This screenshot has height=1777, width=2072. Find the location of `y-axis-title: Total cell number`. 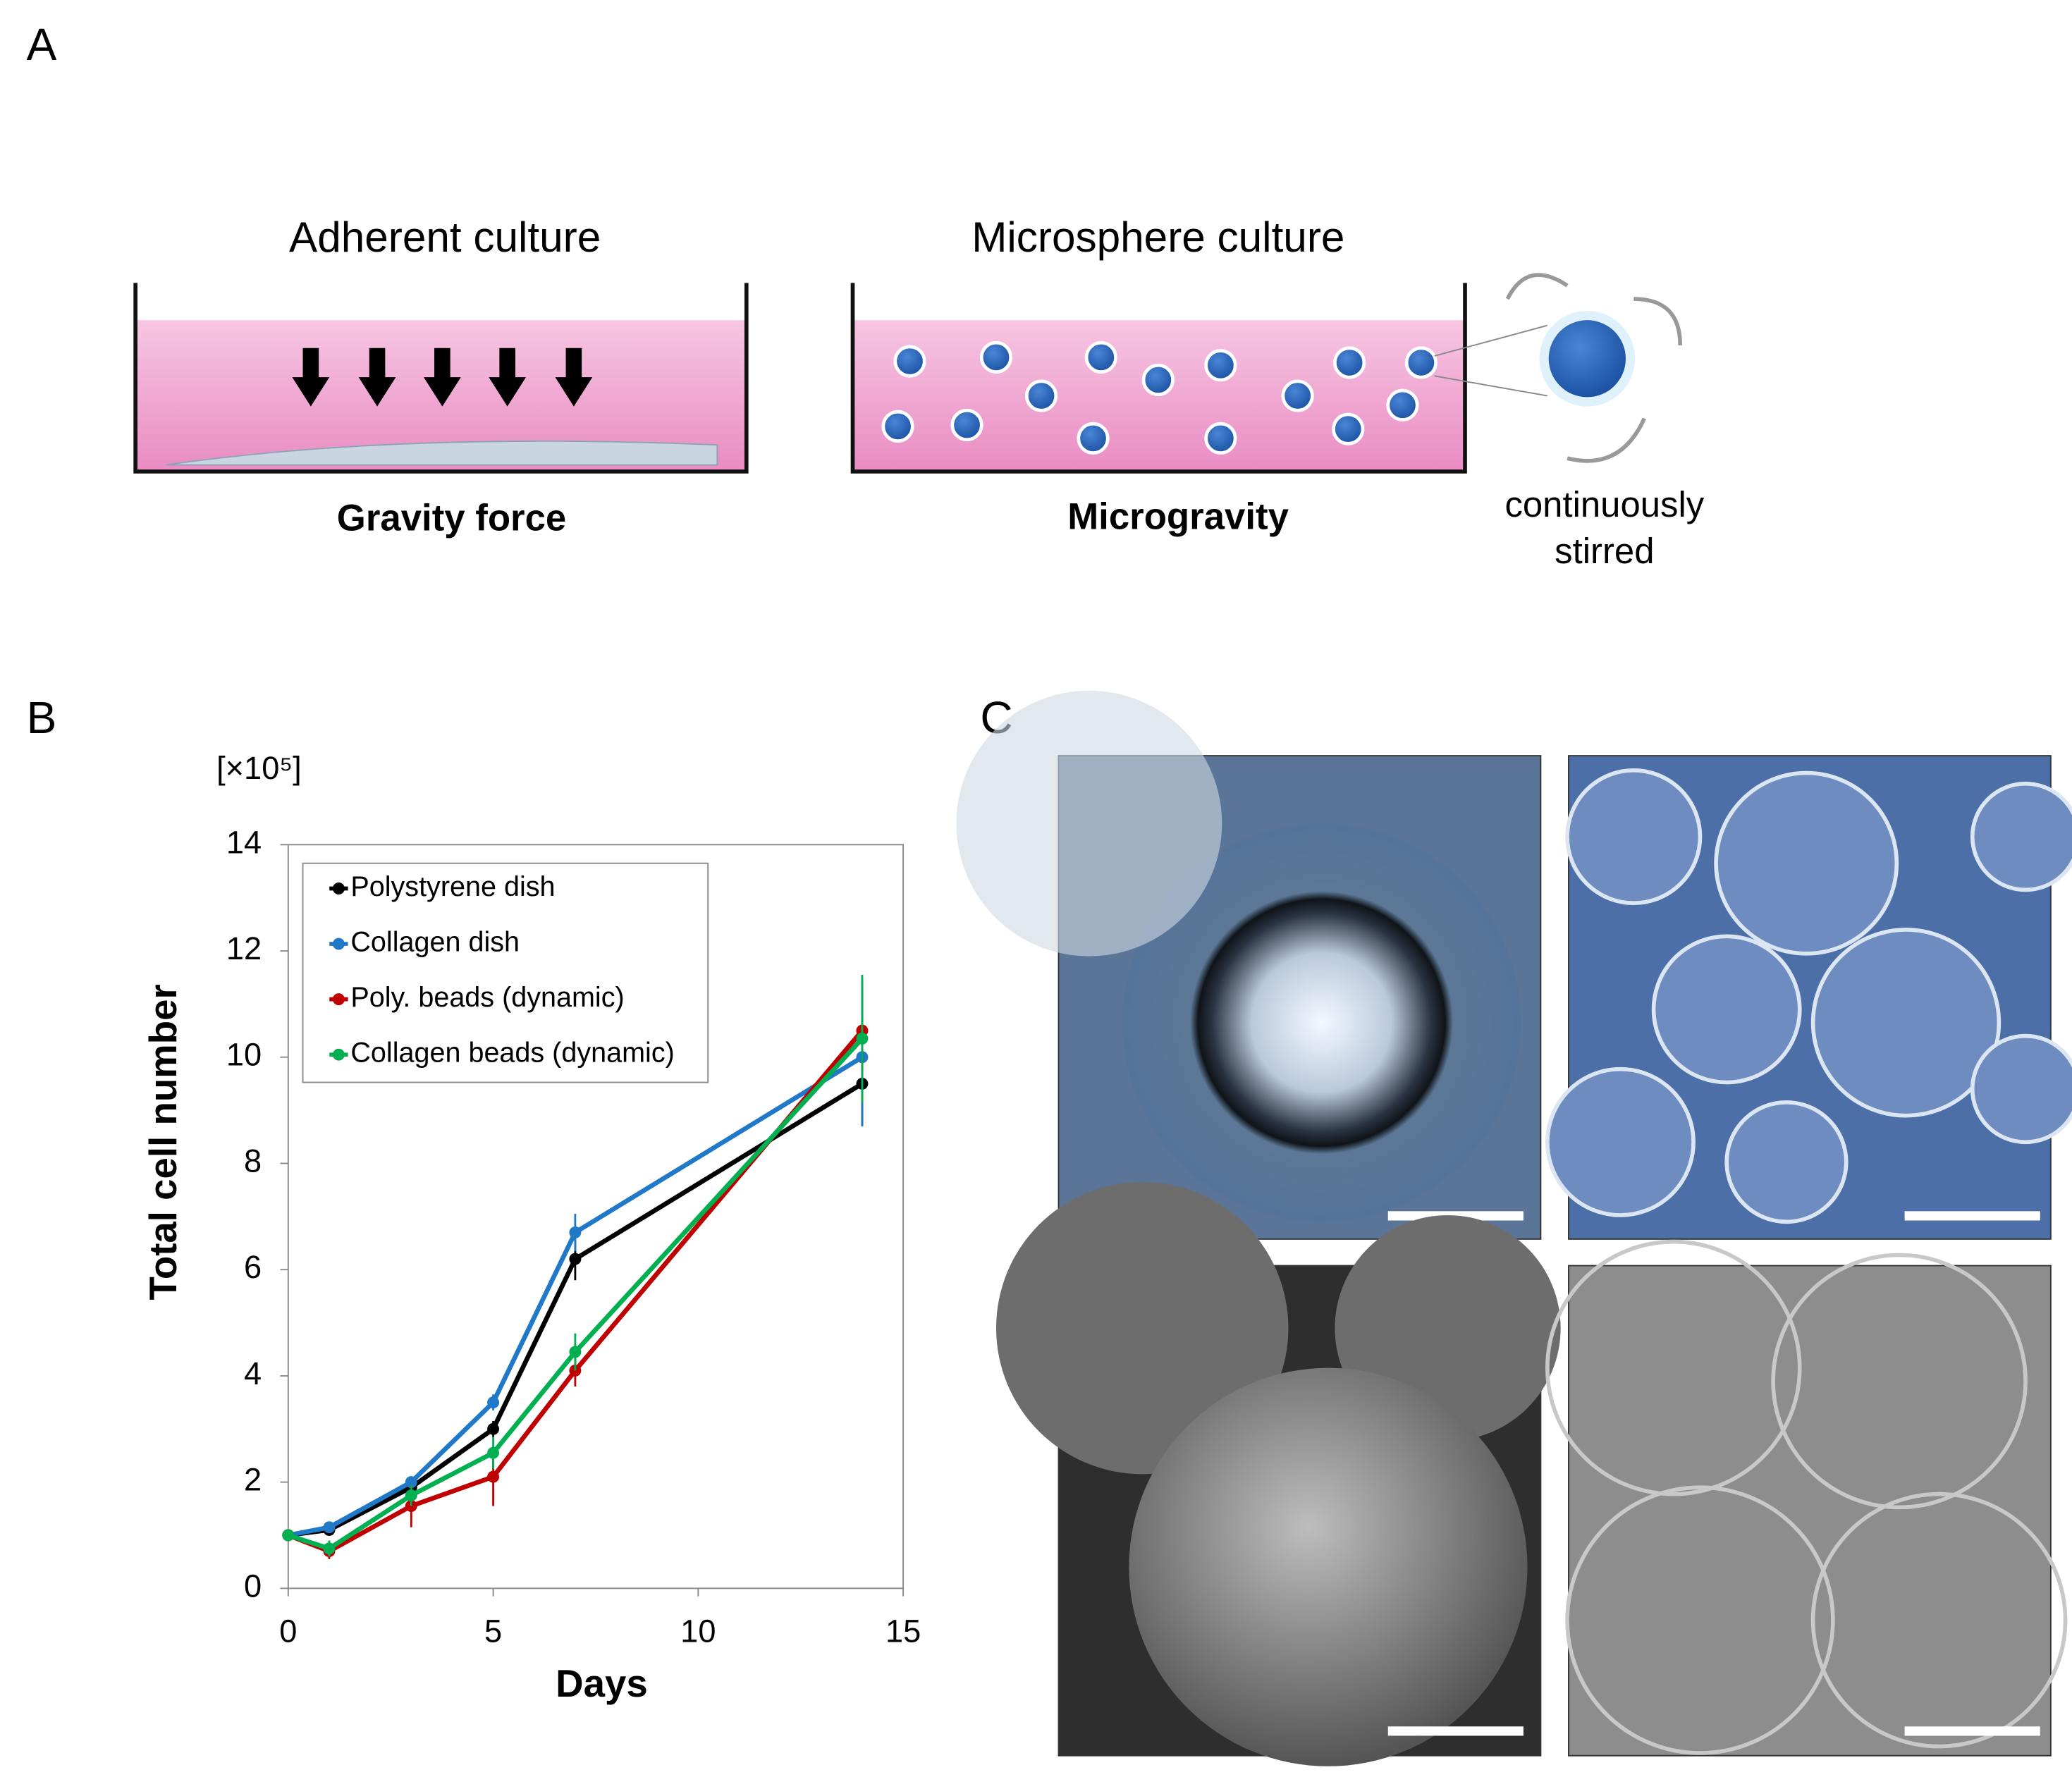

y-axis-title: Total cell number is located at coordinates (163, 1142).